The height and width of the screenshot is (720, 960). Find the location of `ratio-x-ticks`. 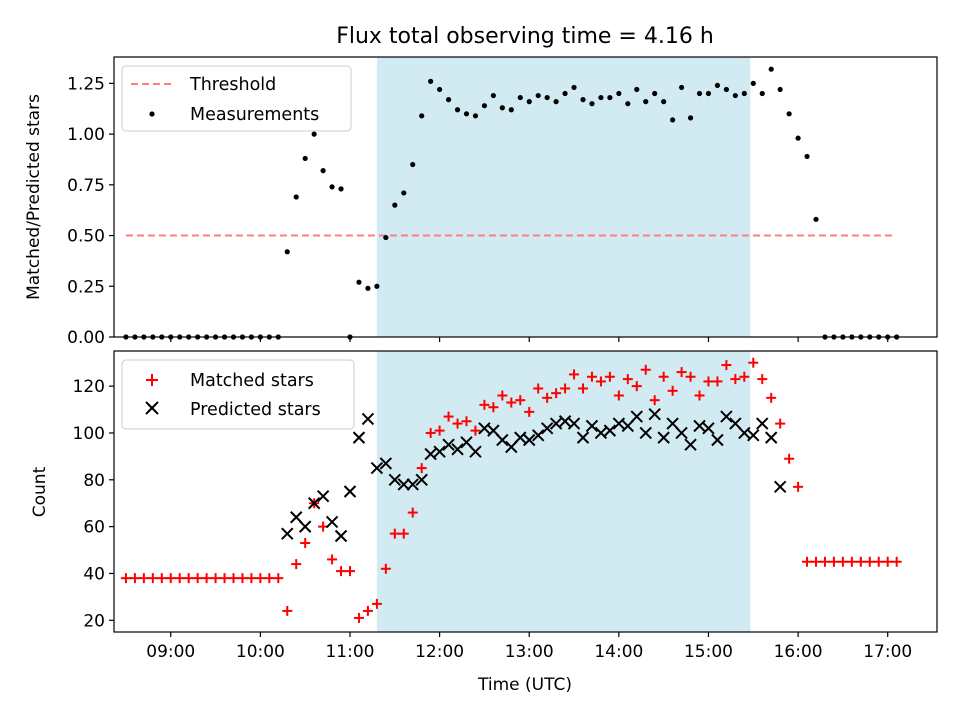

ratio-x-ticks is located at coordinates (529, 339).